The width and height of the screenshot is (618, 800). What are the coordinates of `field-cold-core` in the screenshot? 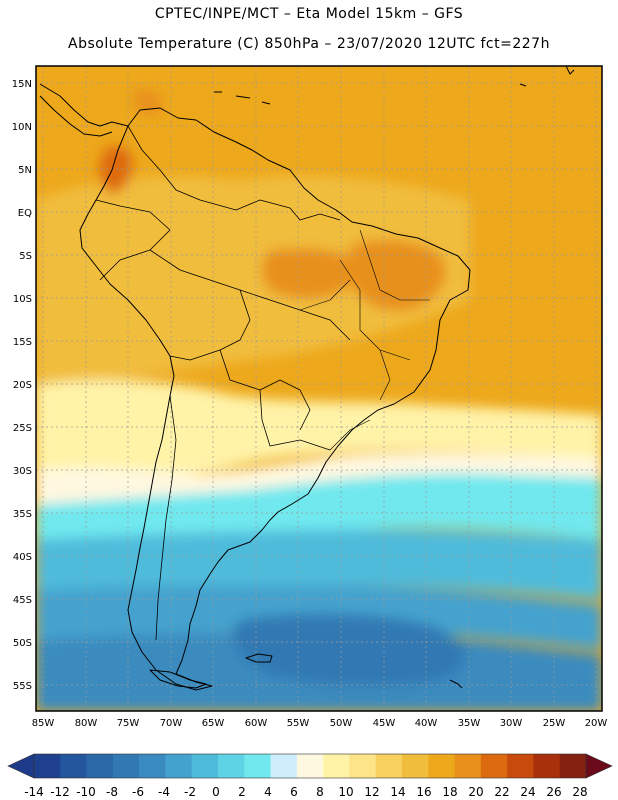 It's located at (349, 650).